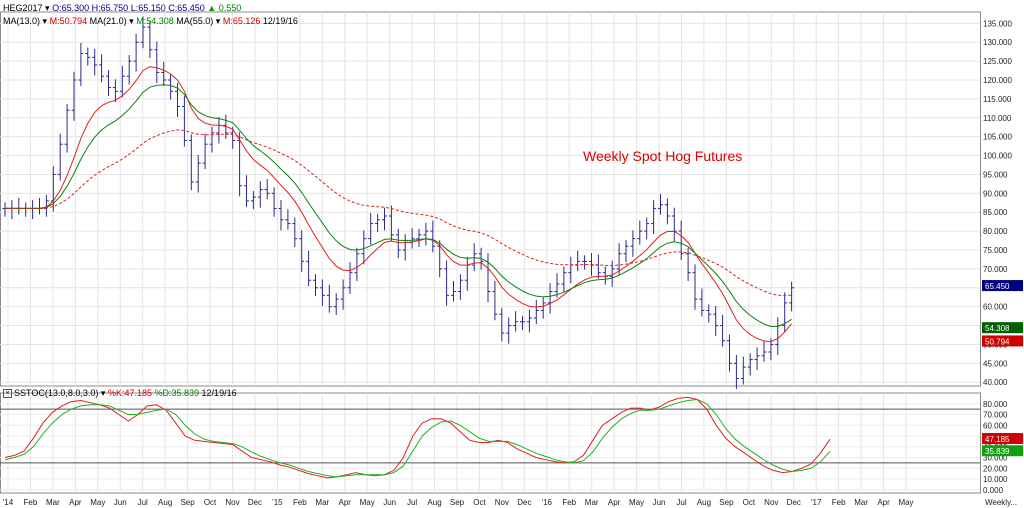  What do you see at coordinates (277, 502) in the screenshot?
I see `x-tick-label: '15` at bounding box center [277, 502].